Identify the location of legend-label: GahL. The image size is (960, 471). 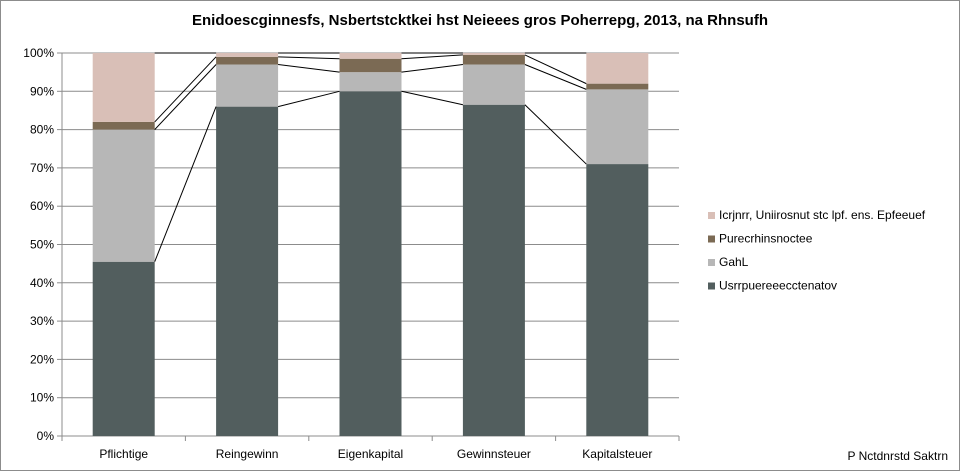
(734, 262).